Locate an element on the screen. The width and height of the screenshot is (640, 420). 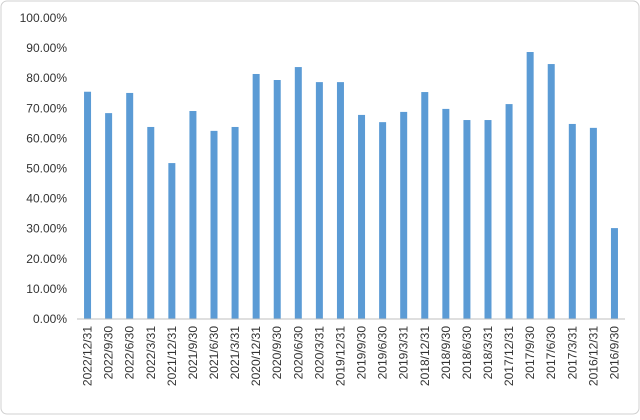
x-tick-label: 2019/12/31 is located at coordinates (340, 356).